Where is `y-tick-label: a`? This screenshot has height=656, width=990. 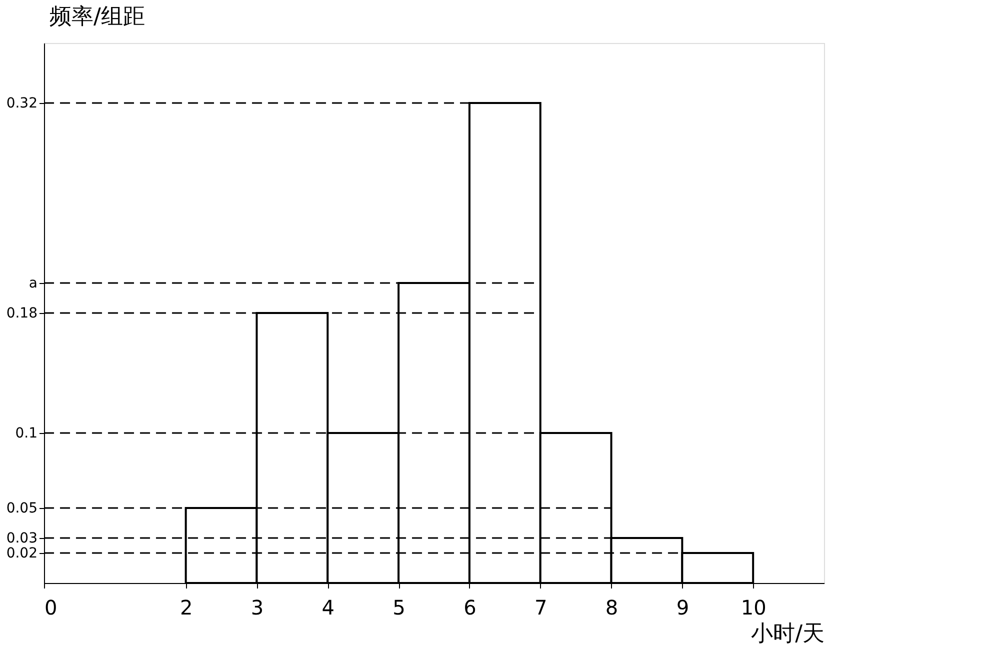
y-tick-label: a is located at coordinates (33, 284).